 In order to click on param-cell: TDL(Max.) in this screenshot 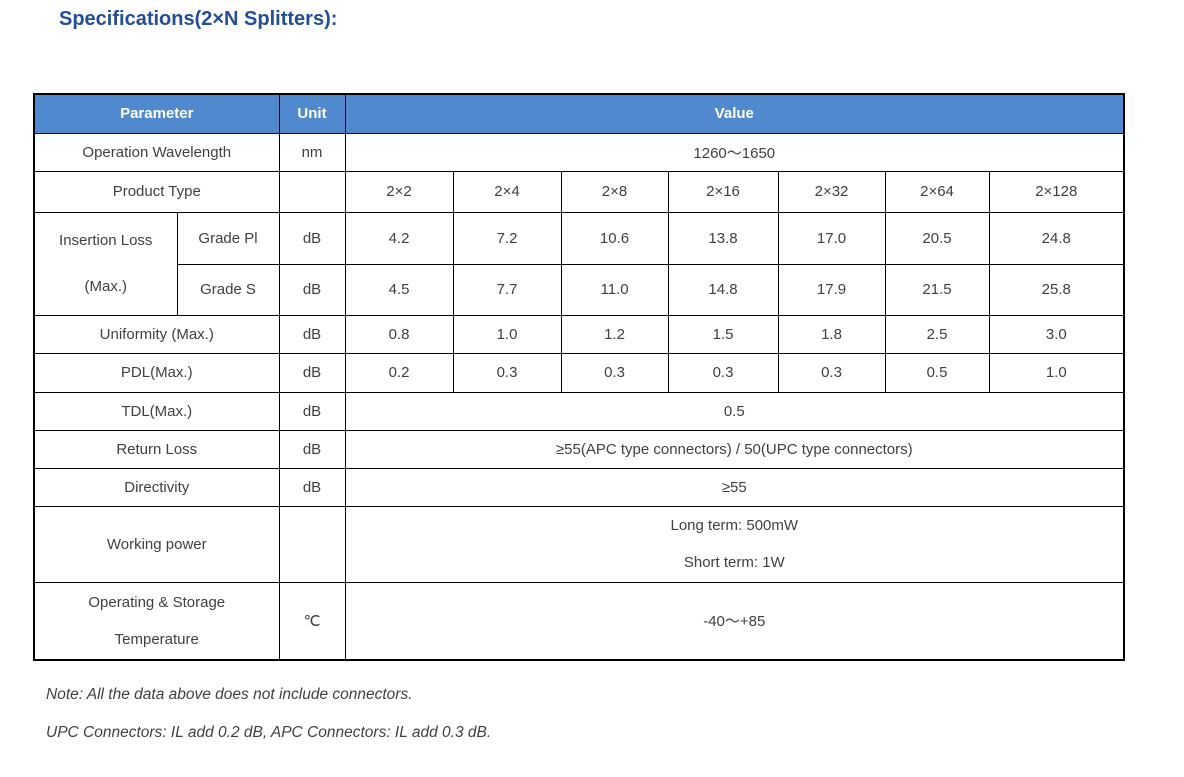, I will do `click(156, 411)`.